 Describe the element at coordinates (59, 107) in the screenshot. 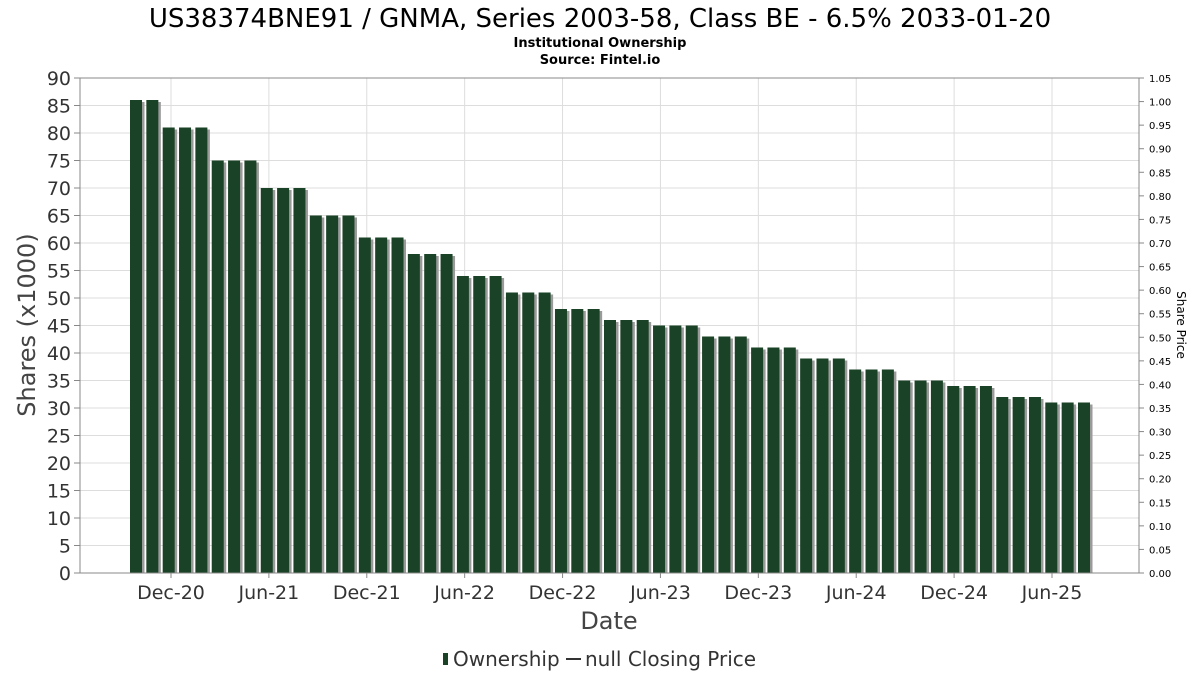

I see `y-tick-label: 85` at that location.